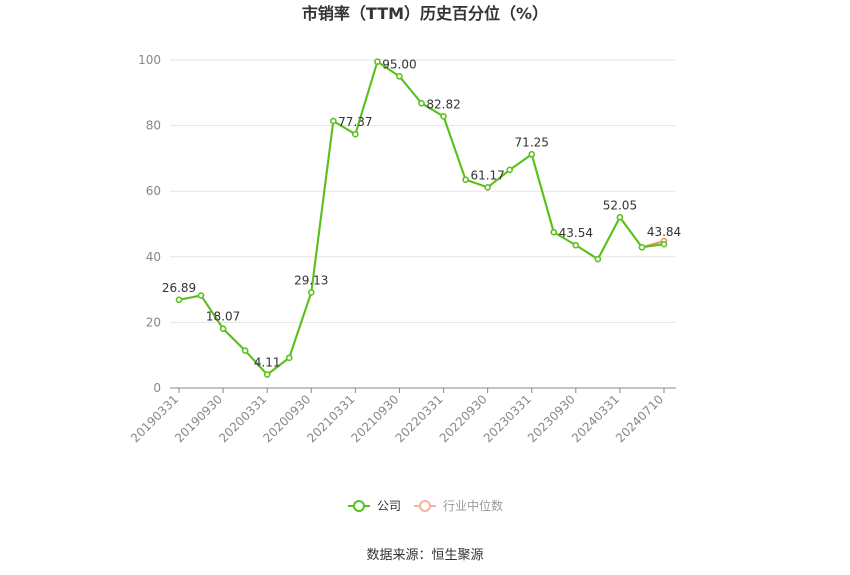 The height and width of the screenshot is (575, 850). What do you see at coordinates (267, 363) in the screenshot?
I see `data-label: 4.11` at bounding box center [267, 363].